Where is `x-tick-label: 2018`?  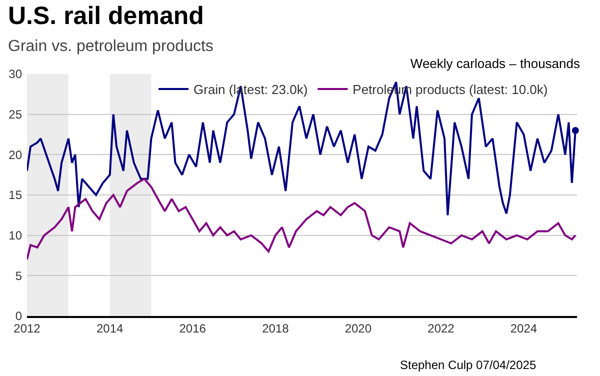
x-tick-label: 2018 is located at coordinates (276, 328).